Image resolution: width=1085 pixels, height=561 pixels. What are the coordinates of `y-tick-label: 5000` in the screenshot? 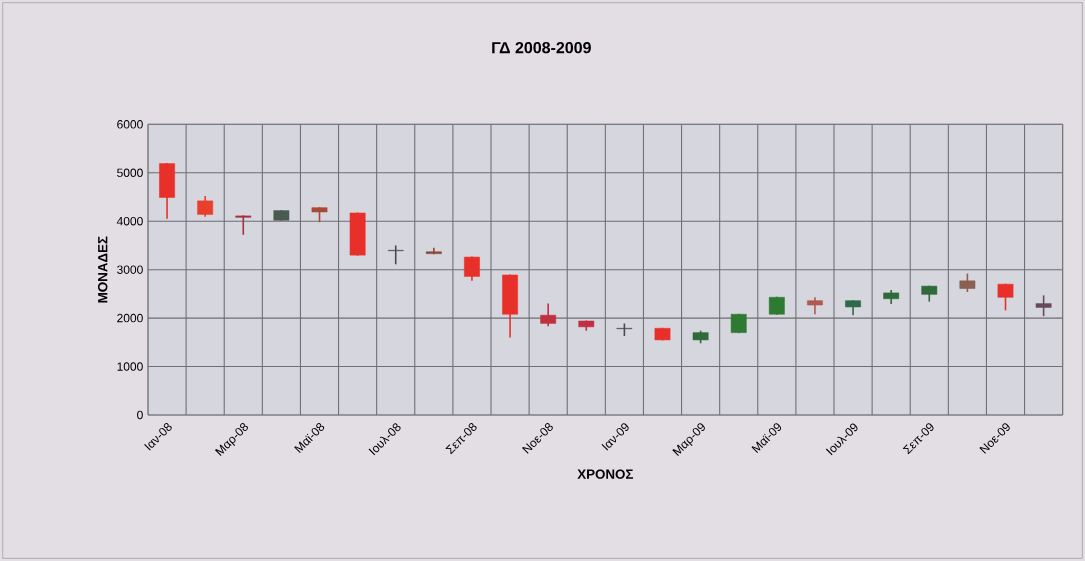 It's located at (130, 173).